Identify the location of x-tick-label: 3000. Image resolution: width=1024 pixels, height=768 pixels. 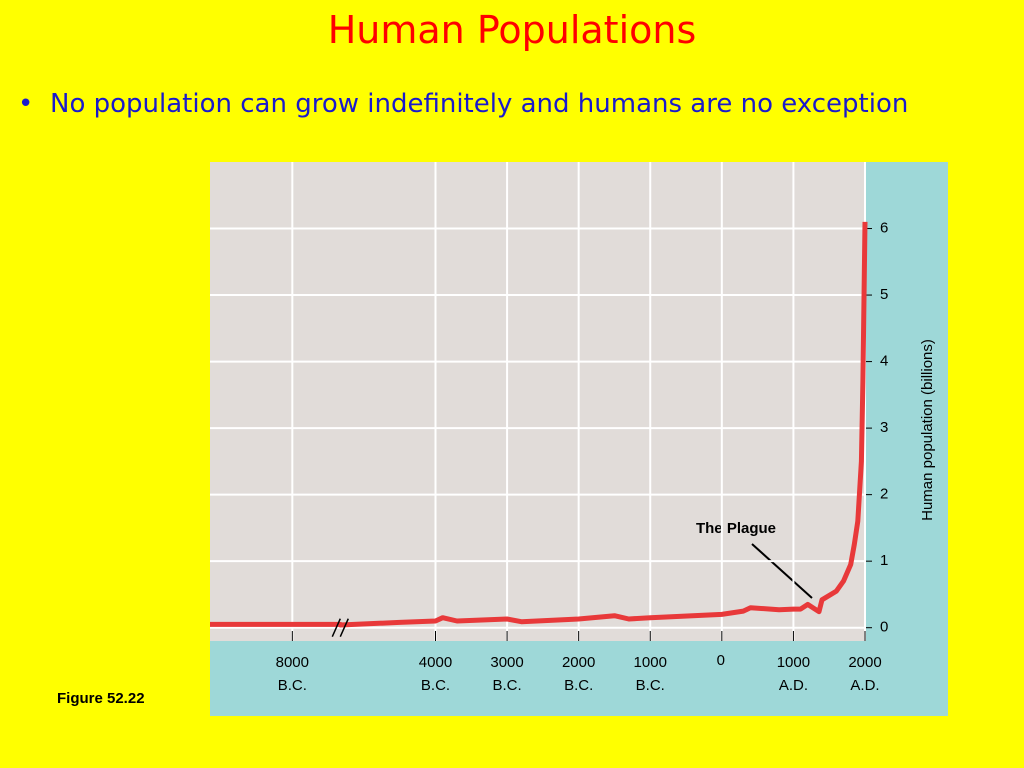
(506, 662).